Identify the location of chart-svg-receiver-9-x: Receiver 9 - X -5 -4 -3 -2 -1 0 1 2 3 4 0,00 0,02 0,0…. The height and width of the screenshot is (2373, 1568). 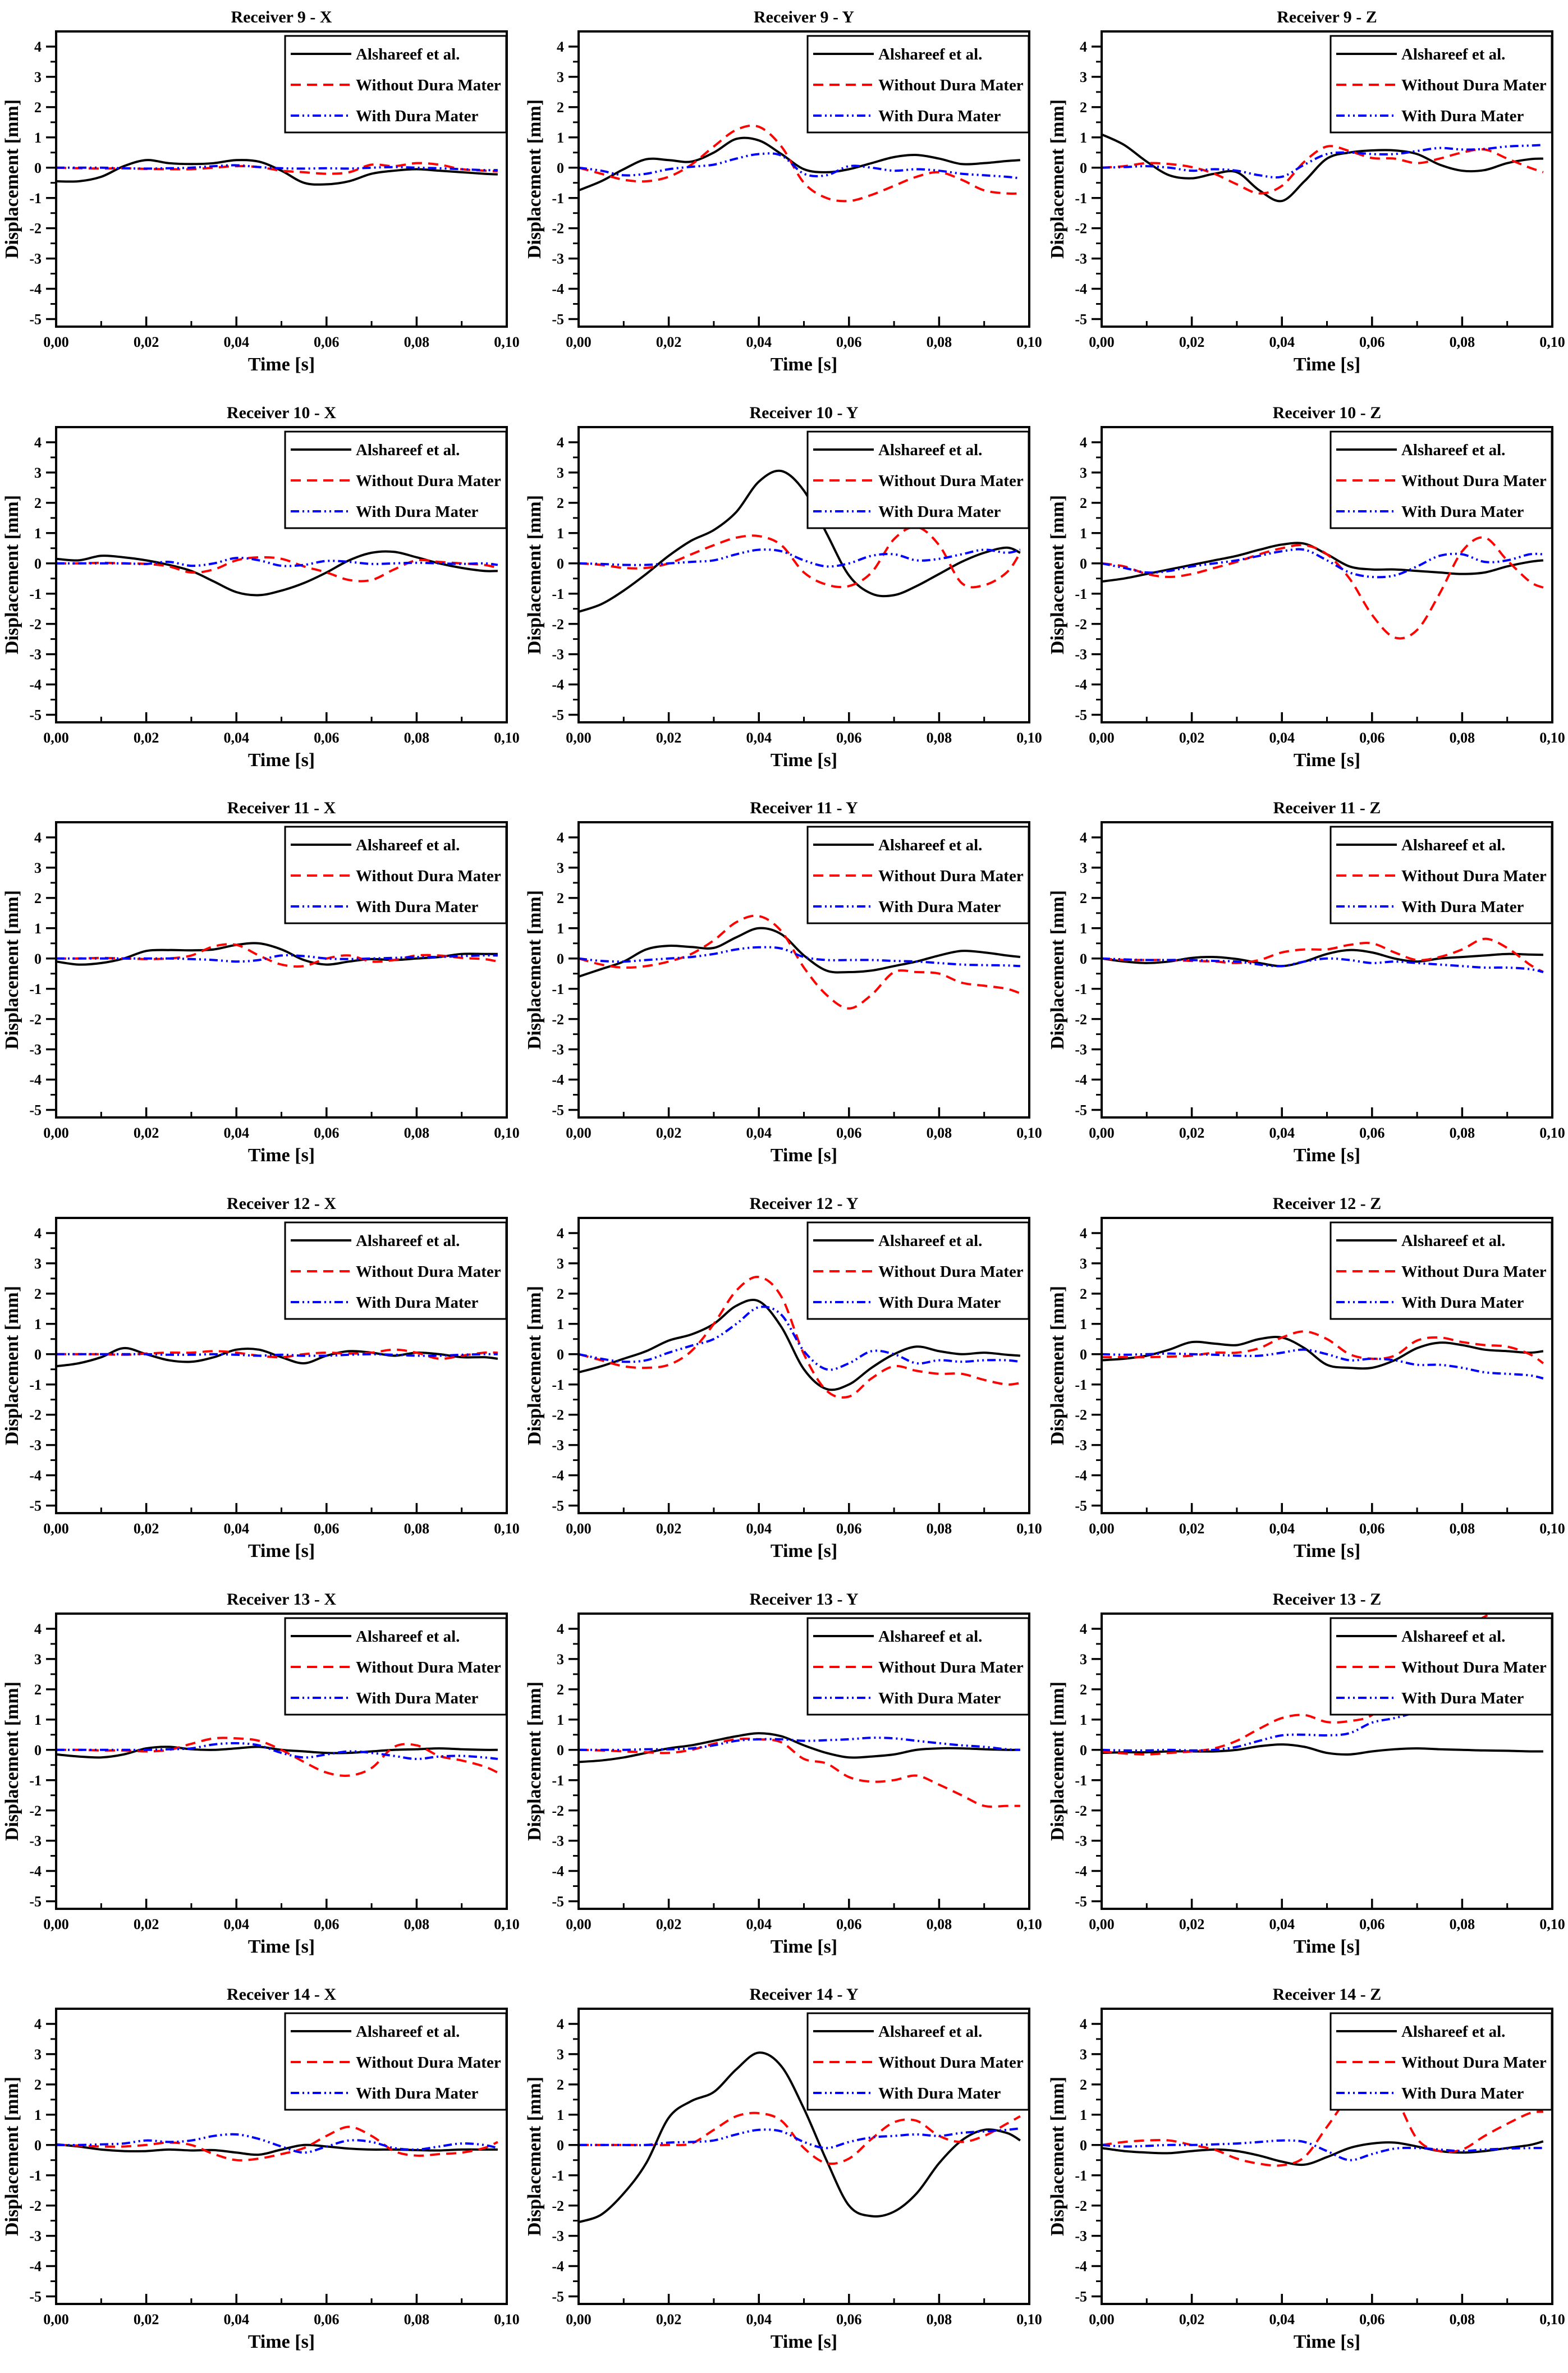
(261, 192).